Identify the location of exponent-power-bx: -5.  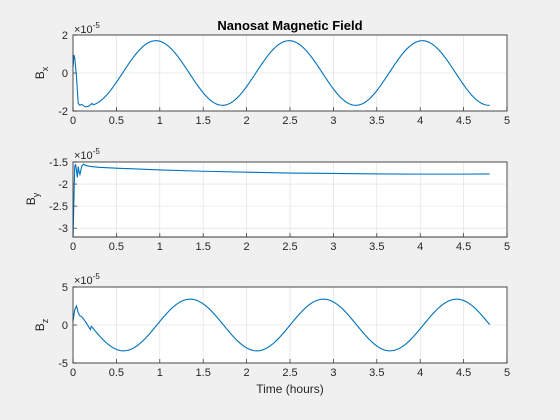
(97, 25).